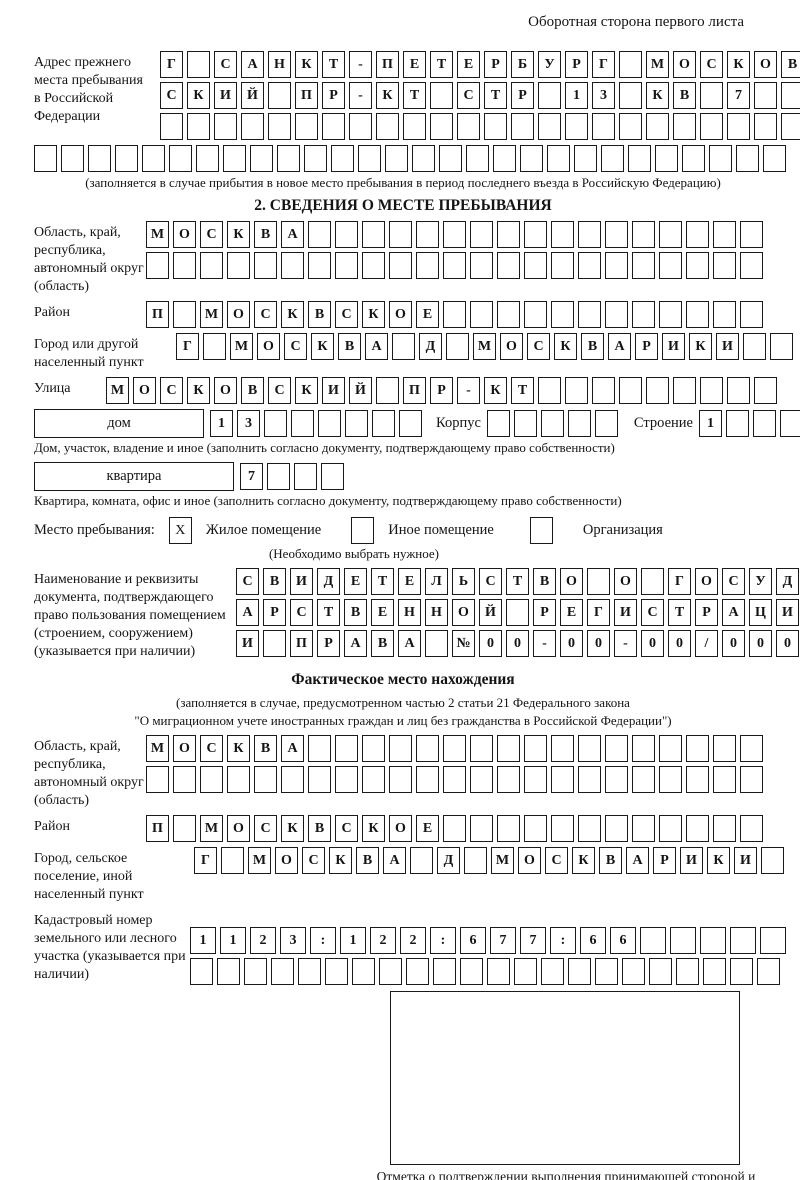  What do you see at coordinates (225, 95) in the screenshot?
I see `char-box: И` at bounding box center [225, 95].